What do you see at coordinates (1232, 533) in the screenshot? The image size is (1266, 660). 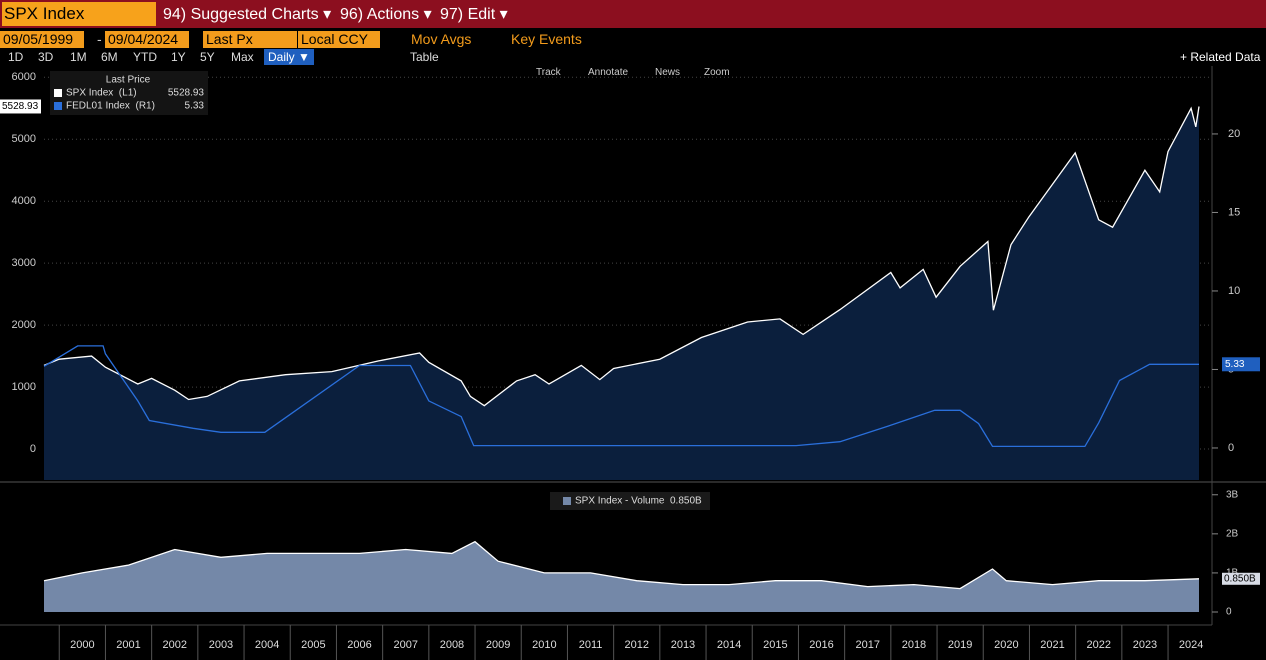 I see `y-tick-label: 2B` at bounding box center [1232, 533].